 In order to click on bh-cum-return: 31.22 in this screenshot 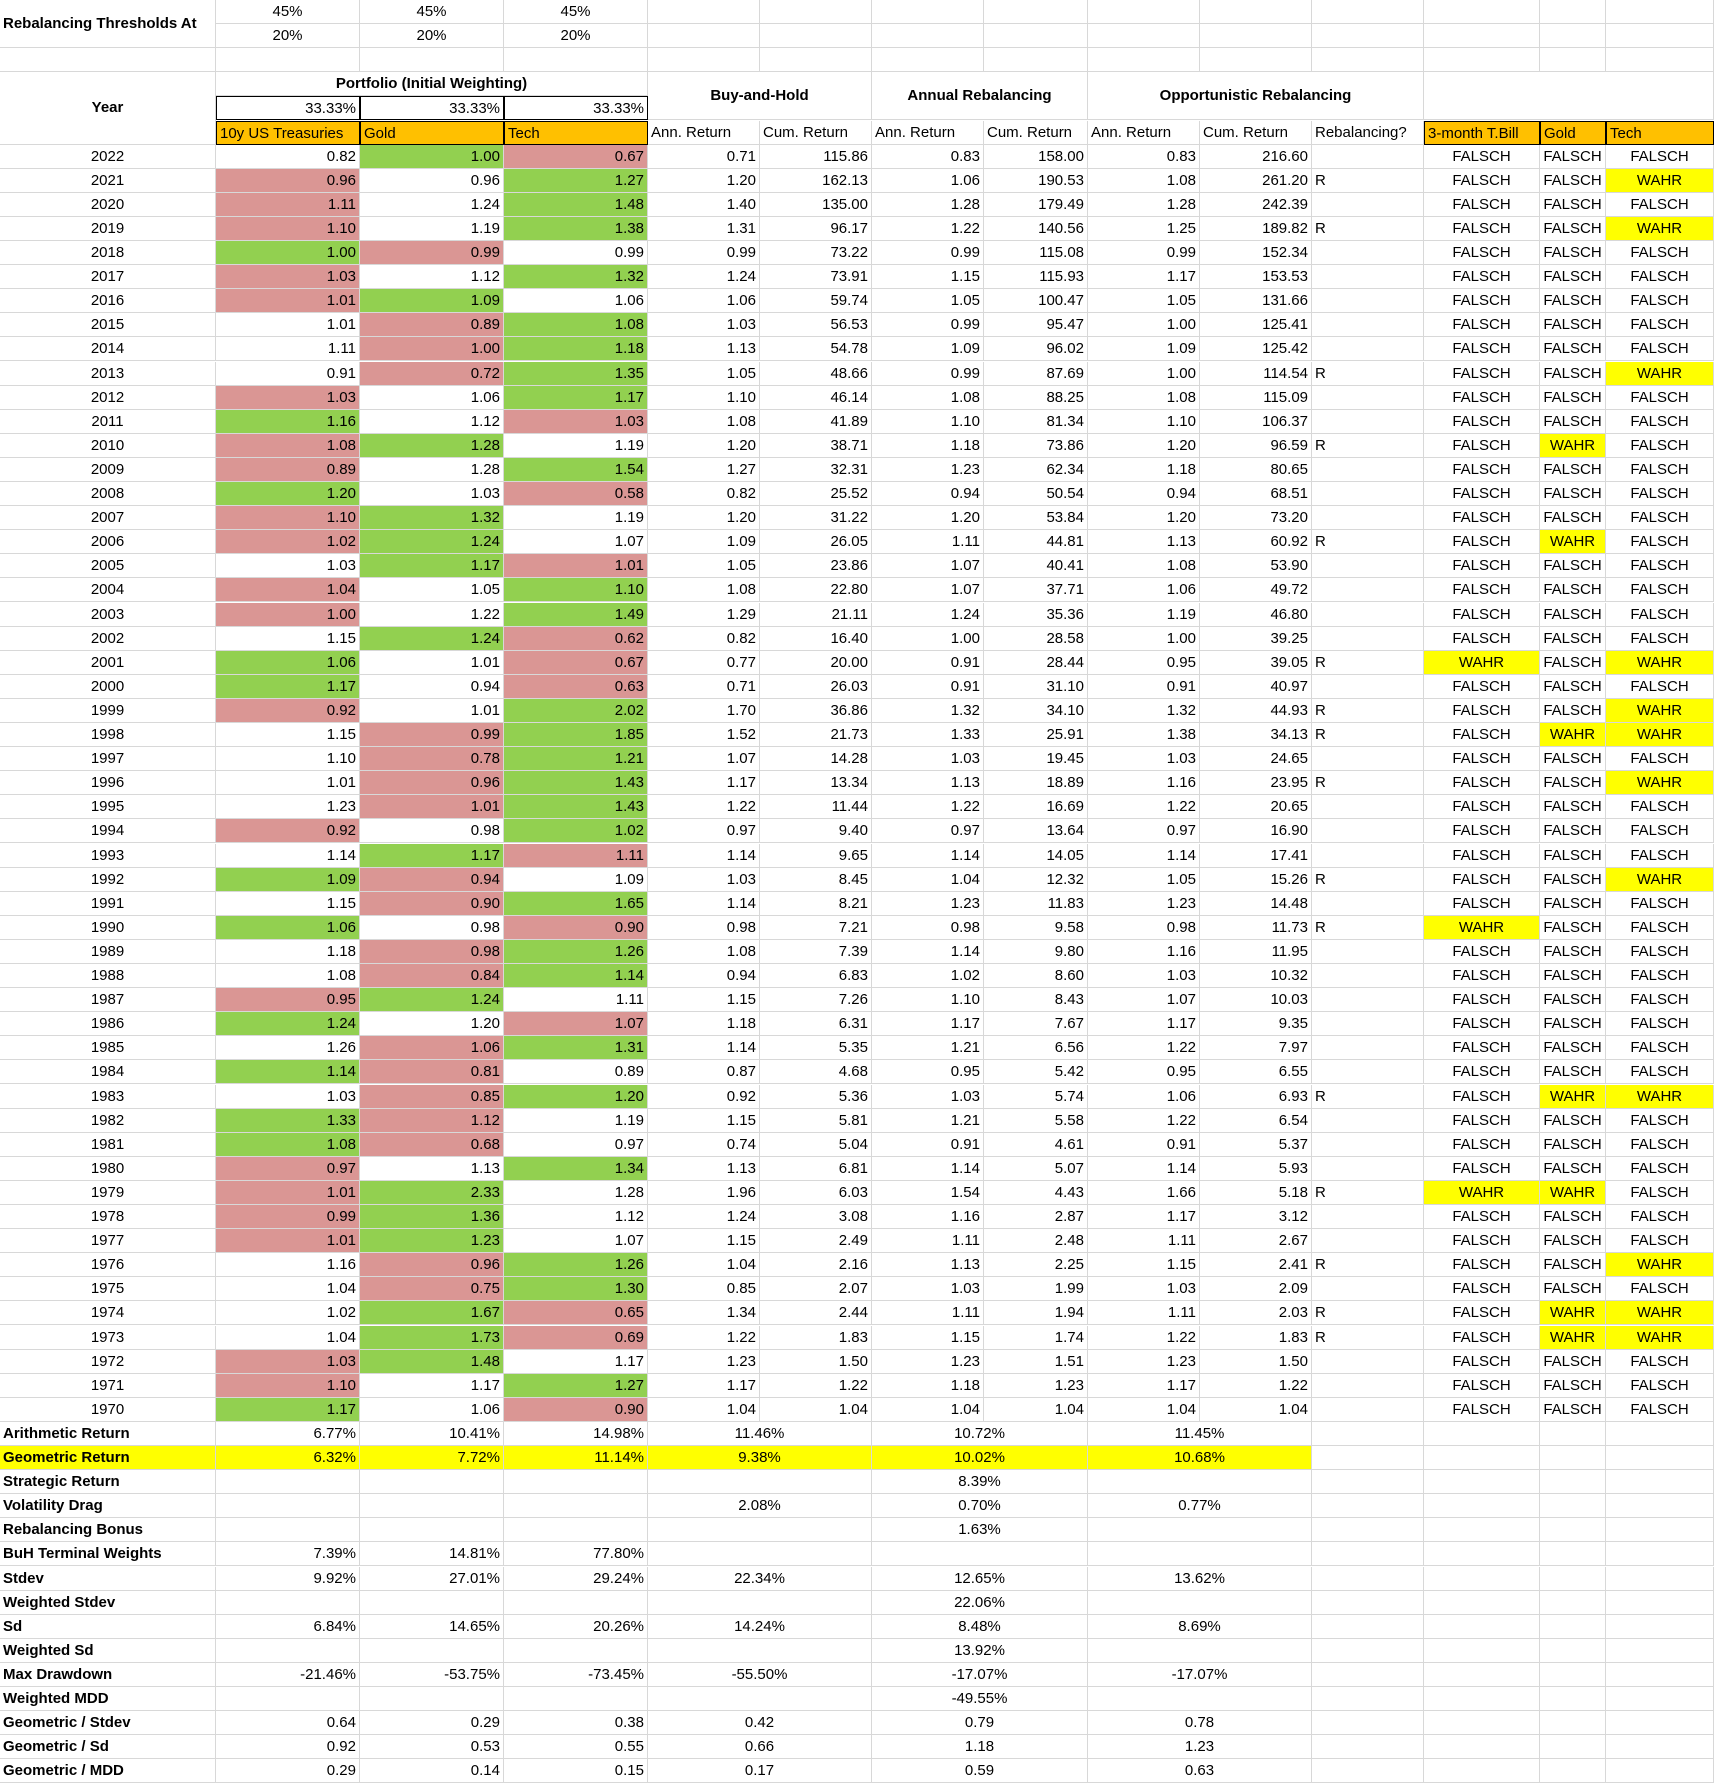, I will do `click(816, 518)`.